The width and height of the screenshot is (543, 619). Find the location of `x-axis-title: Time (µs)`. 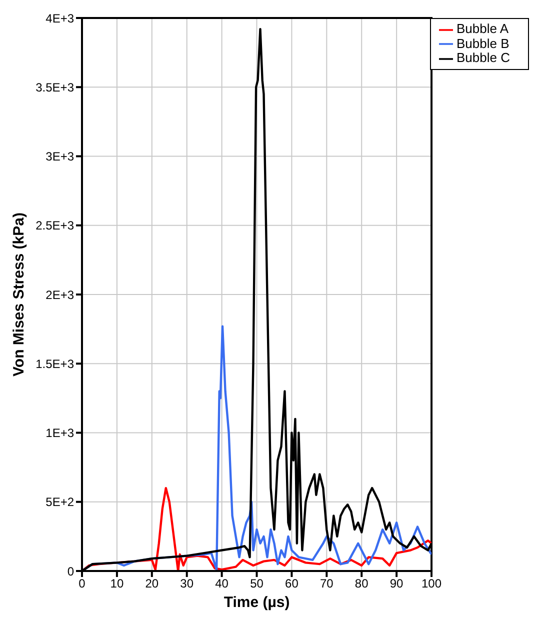

x-axis-title: Time (µs) is located at coordinates (257, 602).